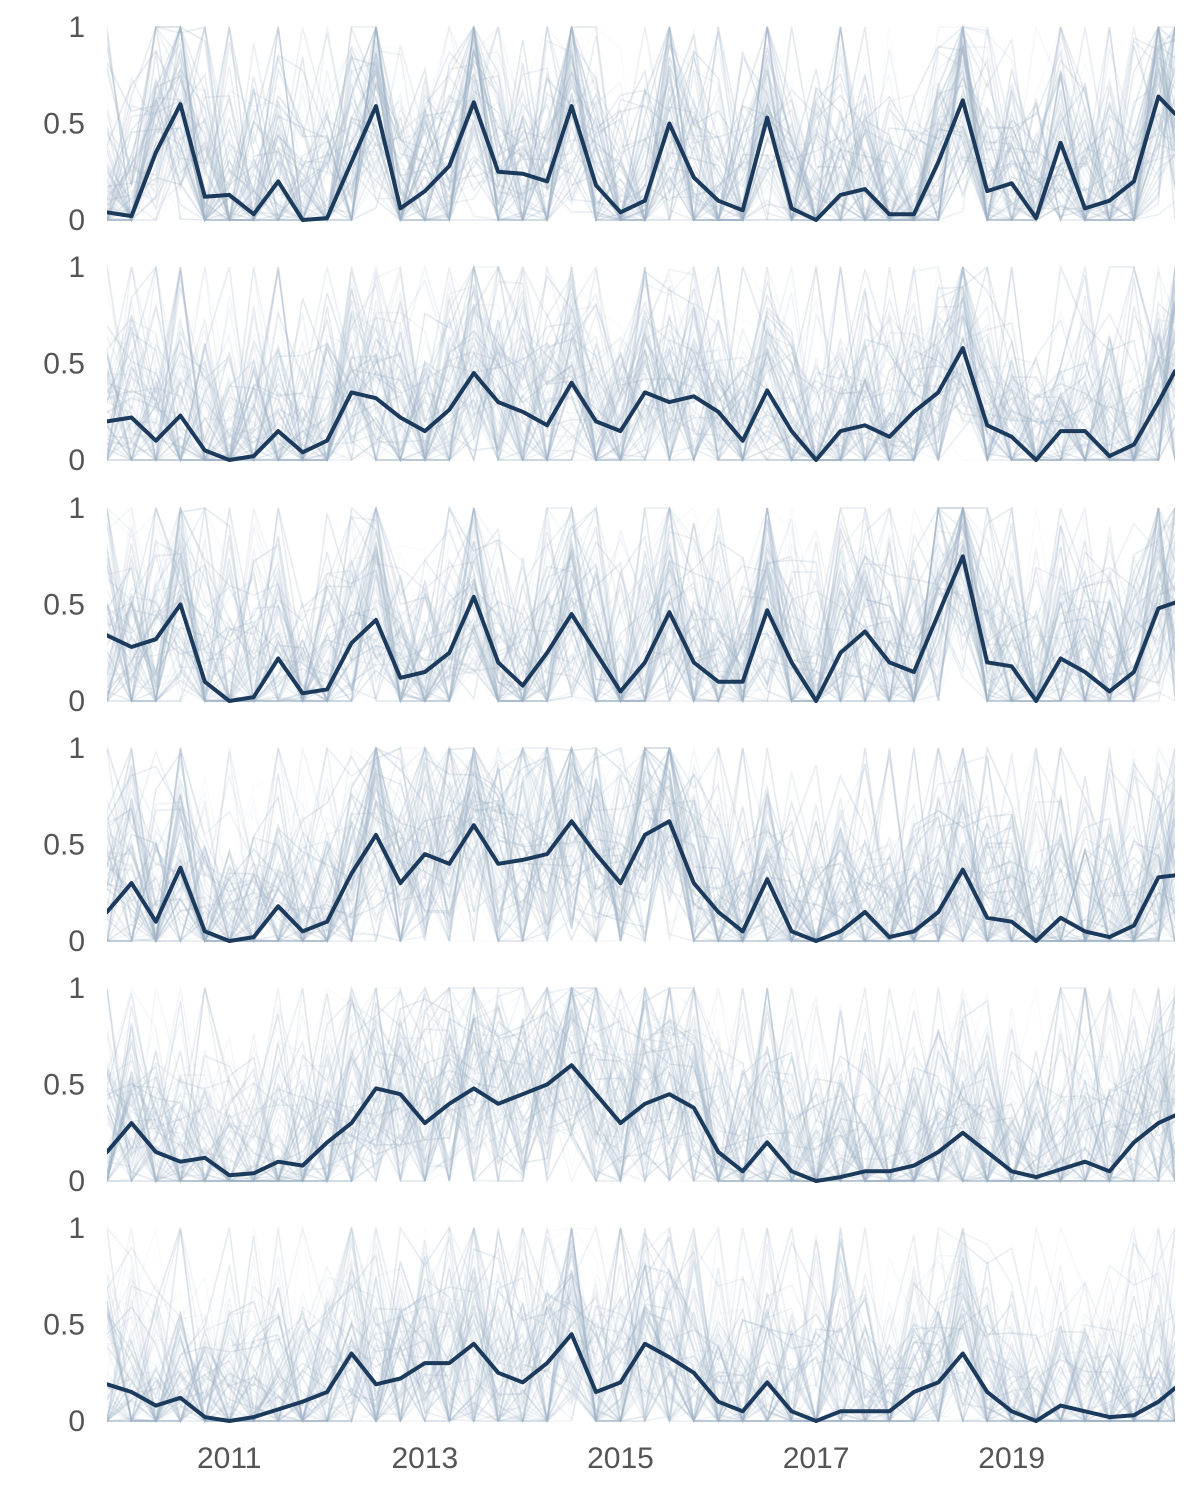 The height and width of the screenshot is (1500, 1200). Describe the element at coordinates (76, 1421) in the screenshot. I see `y-tick-label: 0` at that location.